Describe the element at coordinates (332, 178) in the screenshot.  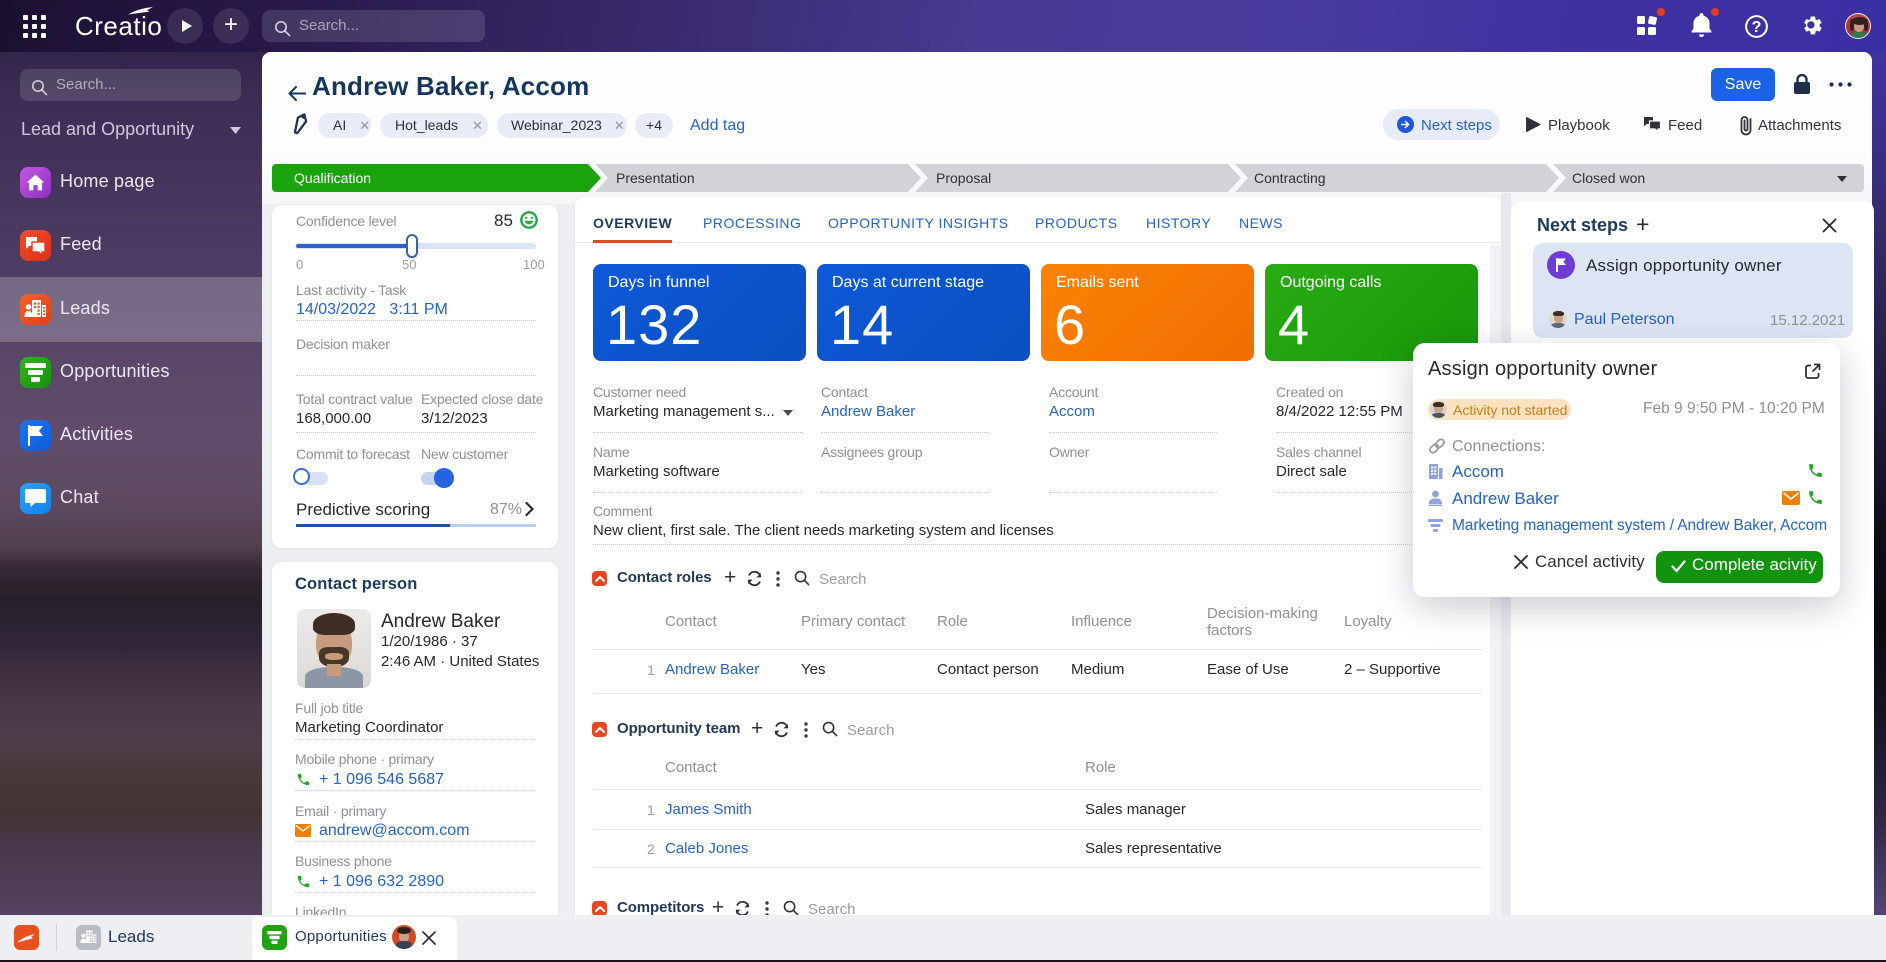
I see `svg-text: Qualification` at that location.